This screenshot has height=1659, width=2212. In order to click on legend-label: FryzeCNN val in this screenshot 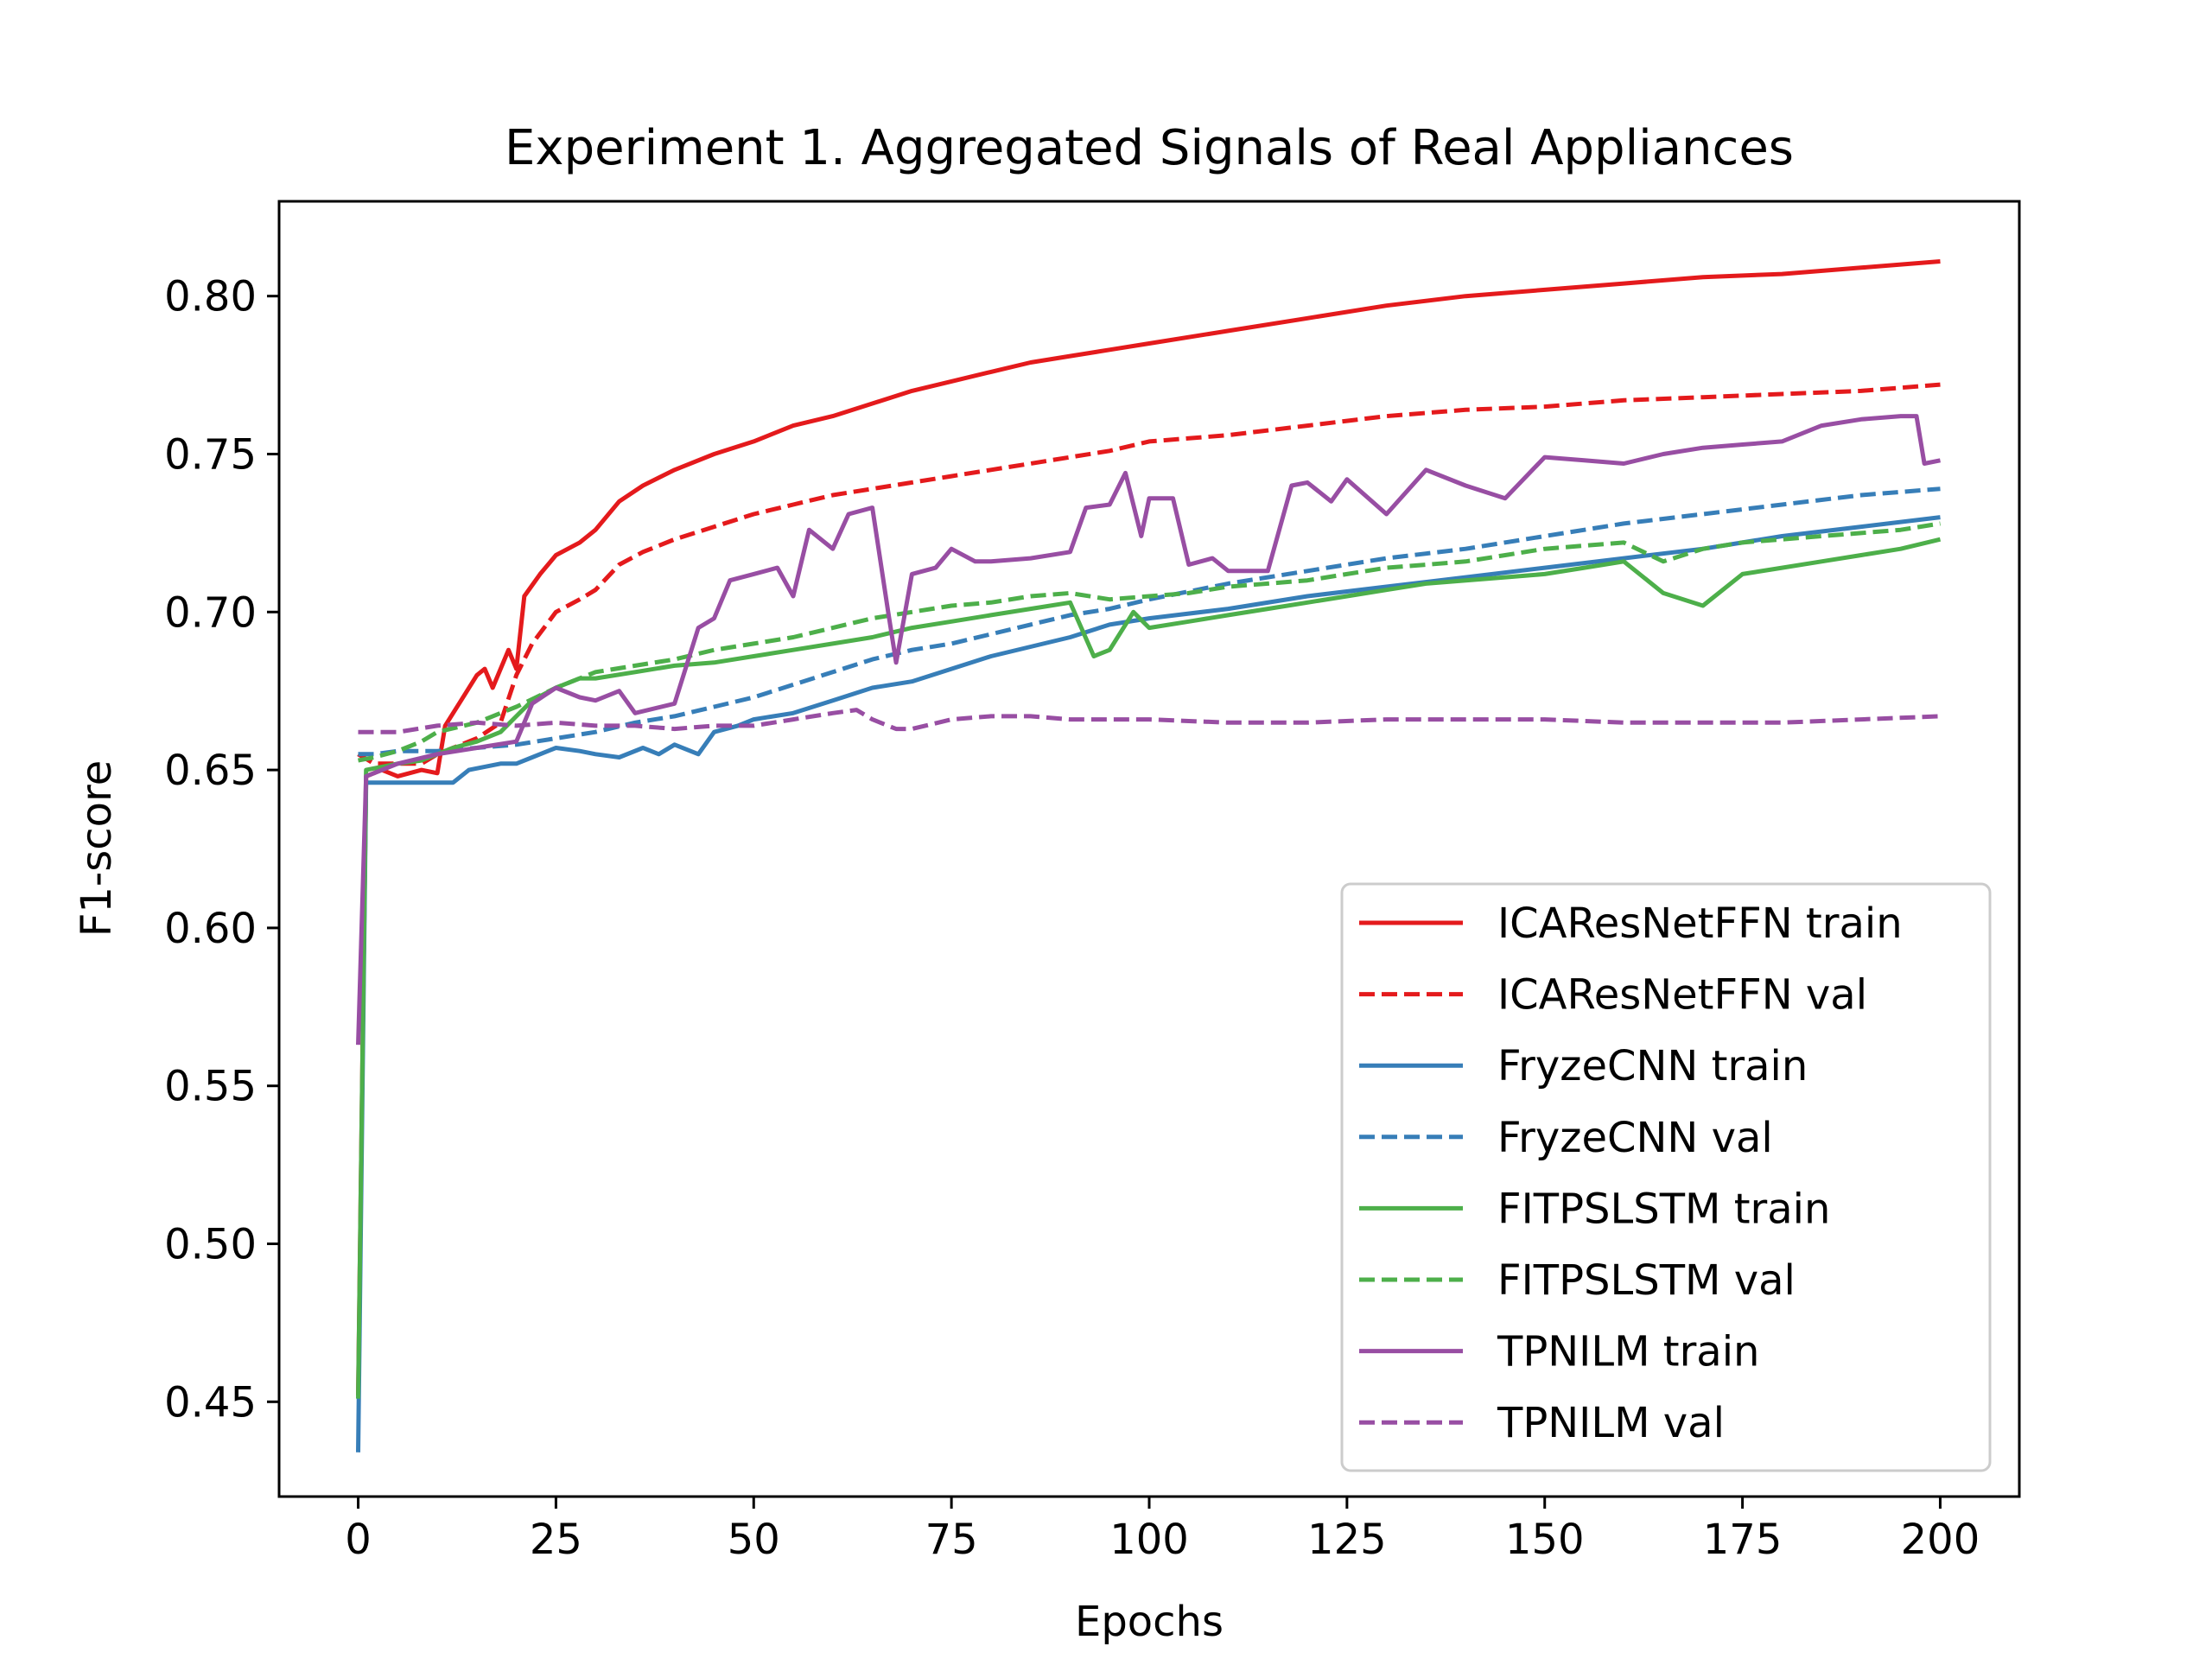, I will do `click(1635, 1138)`.